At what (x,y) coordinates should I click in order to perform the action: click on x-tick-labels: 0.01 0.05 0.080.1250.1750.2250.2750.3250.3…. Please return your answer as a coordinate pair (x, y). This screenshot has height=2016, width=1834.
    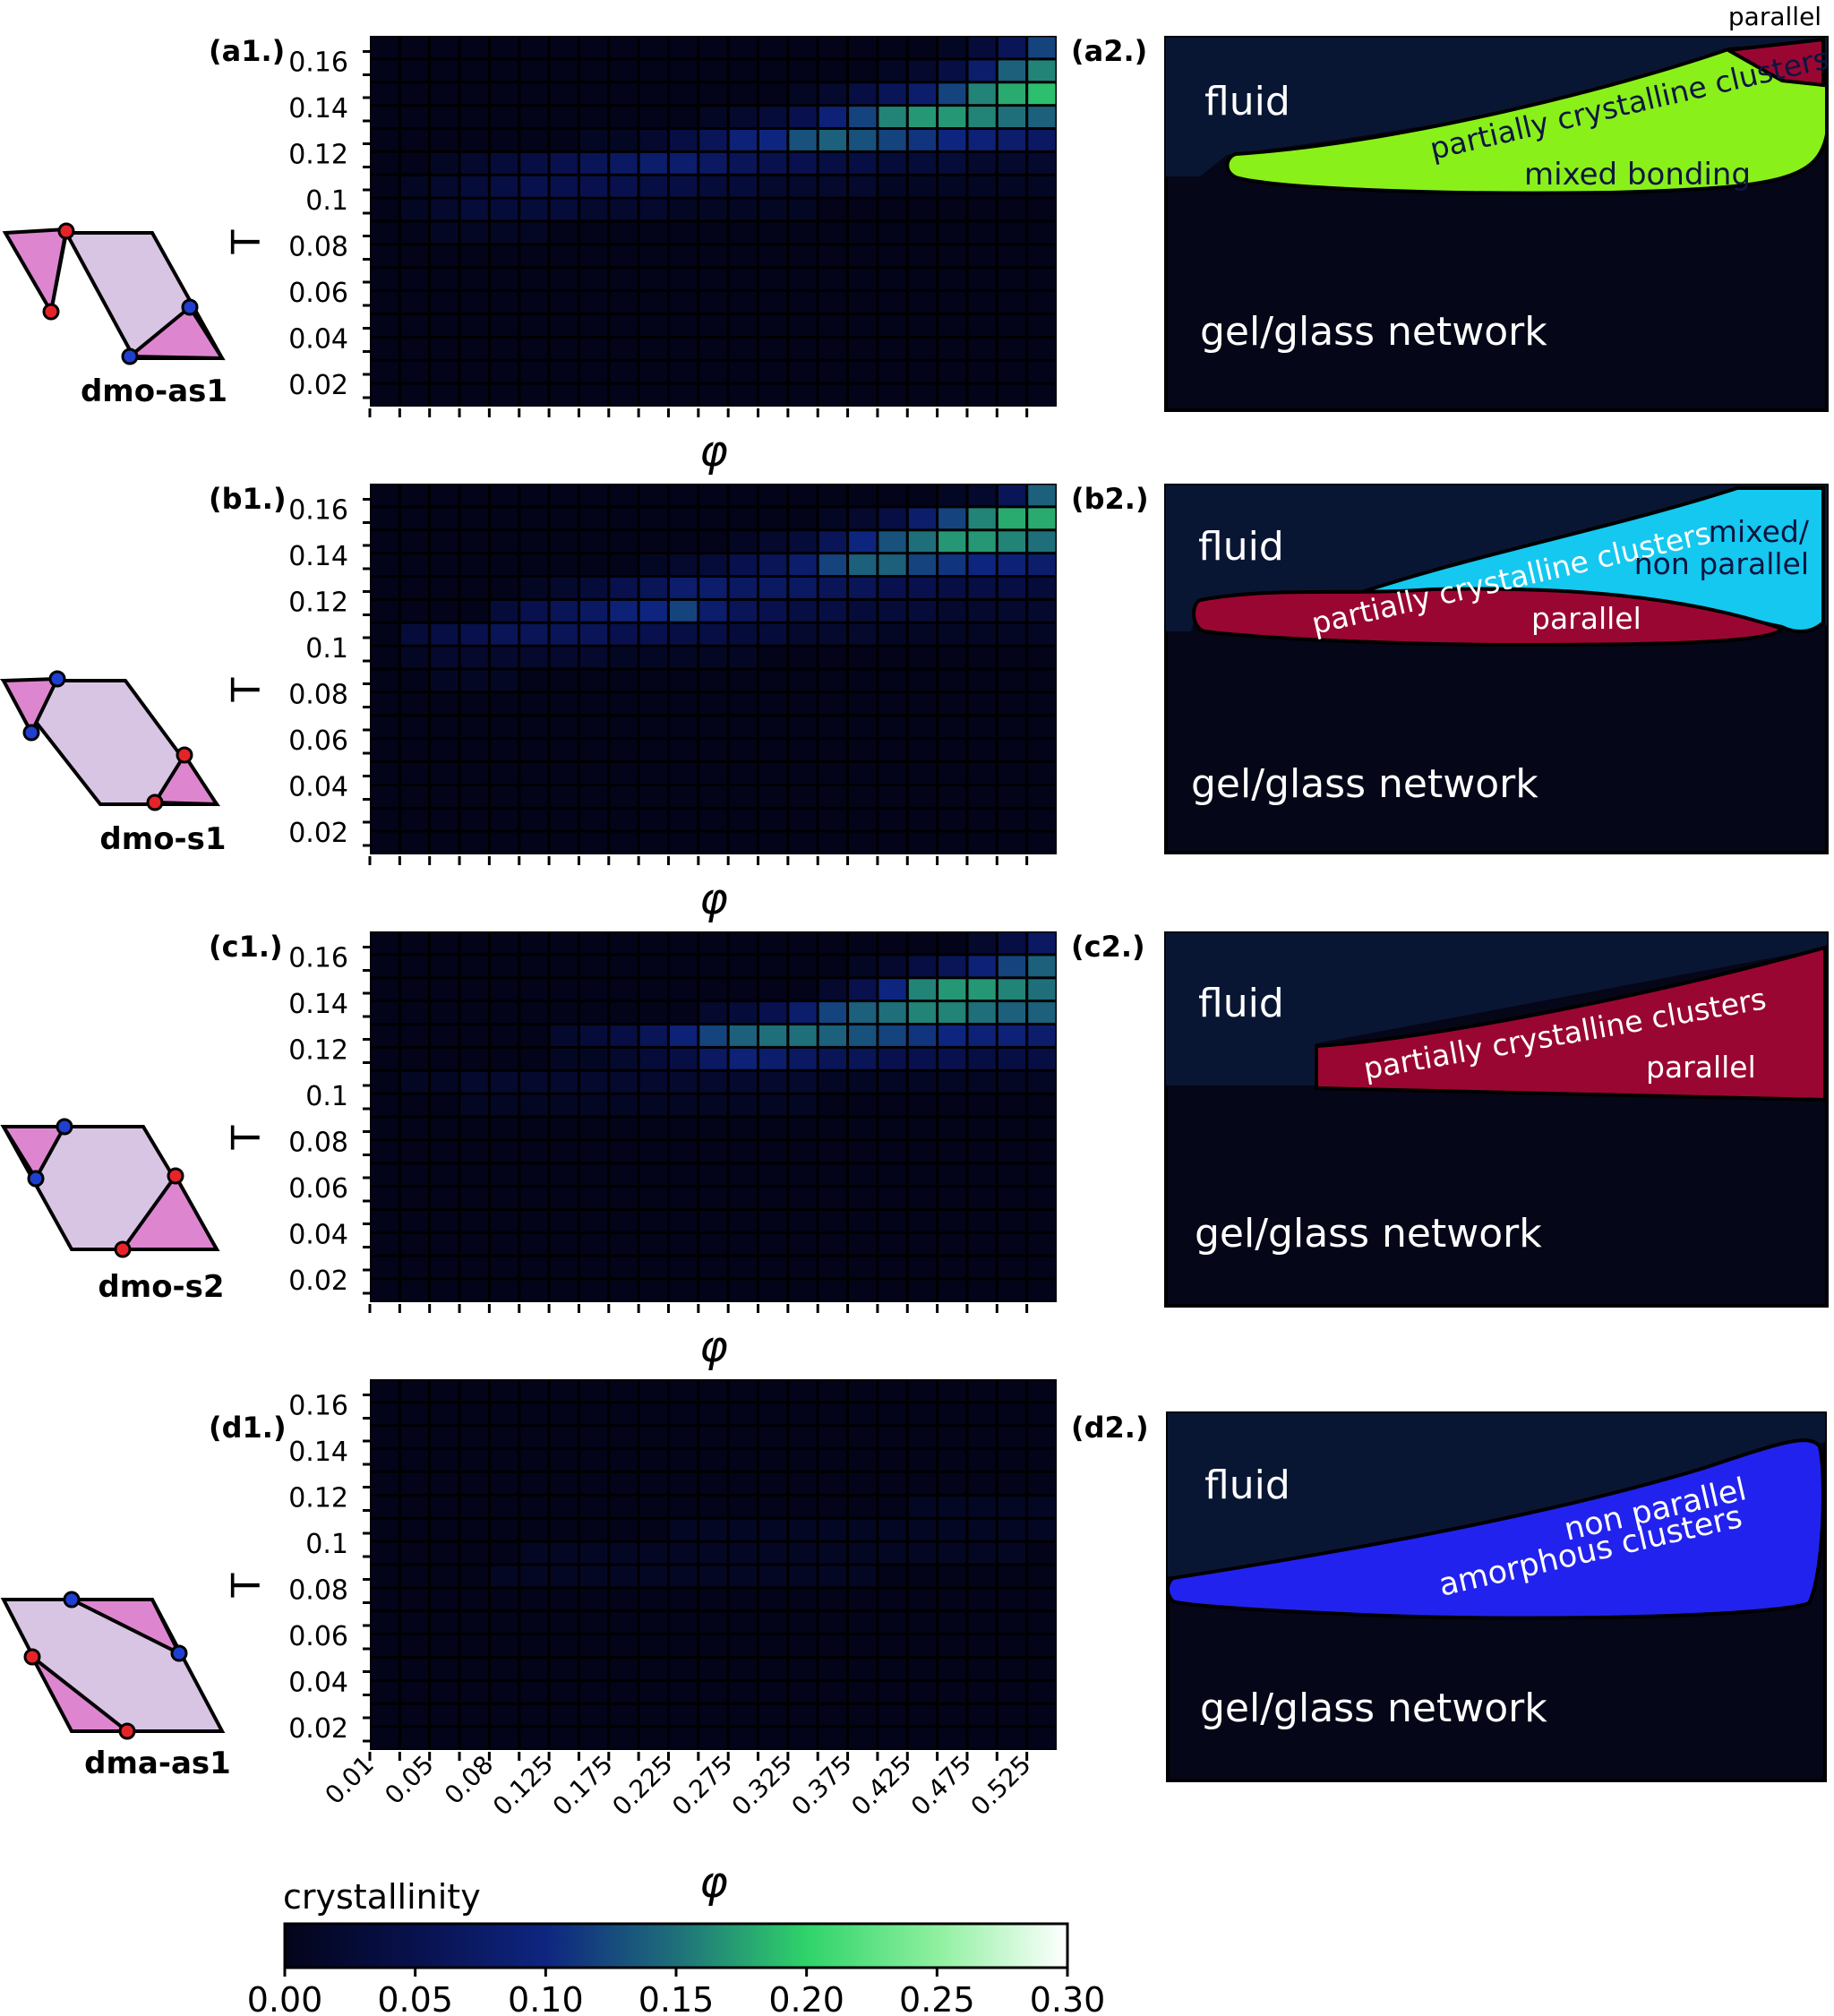
    Looking at the image, I should click on (678, 1786).